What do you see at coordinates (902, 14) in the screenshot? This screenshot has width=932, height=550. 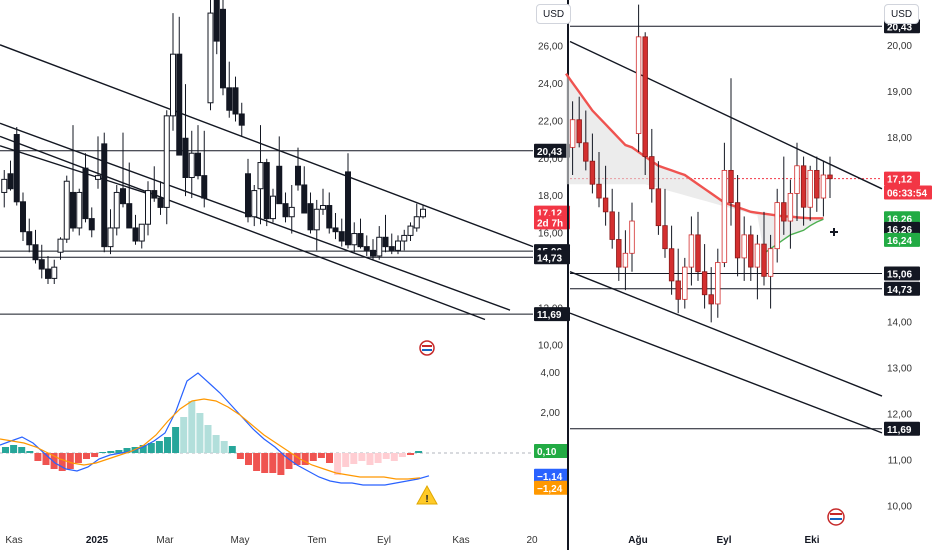 I see `currency-button-right: USD` at bounding box center [902, 14].